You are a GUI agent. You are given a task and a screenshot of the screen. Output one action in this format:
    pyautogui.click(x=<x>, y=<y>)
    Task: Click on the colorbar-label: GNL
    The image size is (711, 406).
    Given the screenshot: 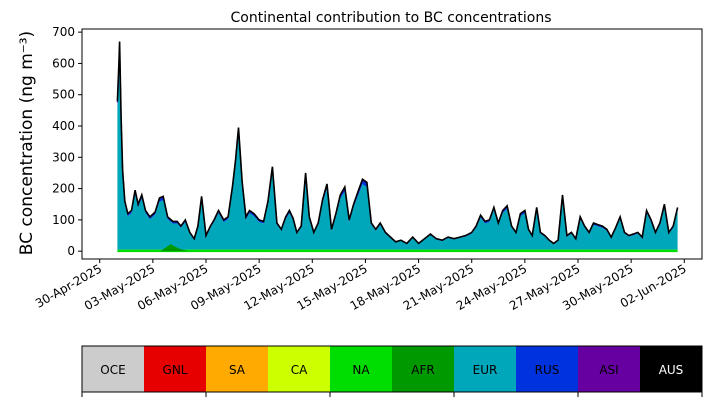 What is the action you would take?
    pyautogui.click(x=175, y=370)
    